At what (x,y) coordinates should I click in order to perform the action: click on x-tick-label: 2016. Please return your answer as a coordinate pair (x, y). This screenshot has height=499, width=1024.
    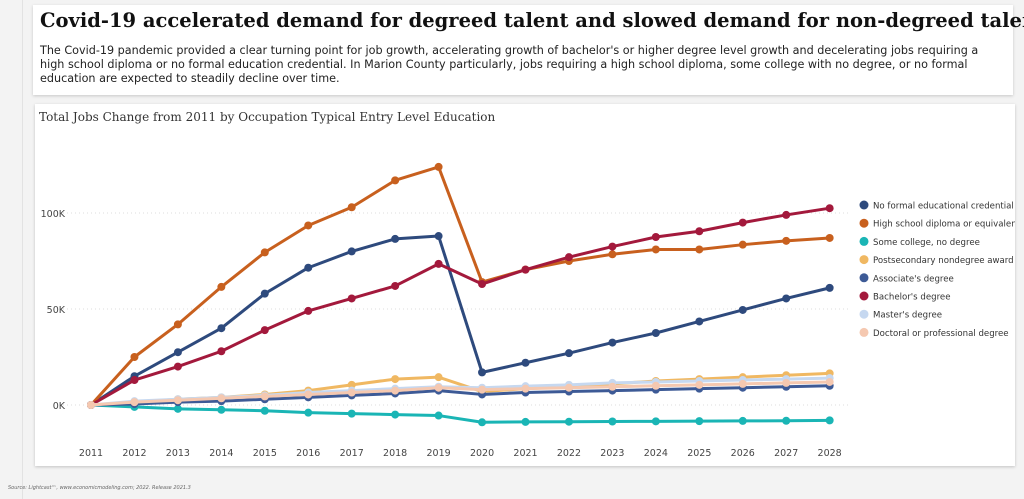
    Looking at the image, I should click on (308, 453).